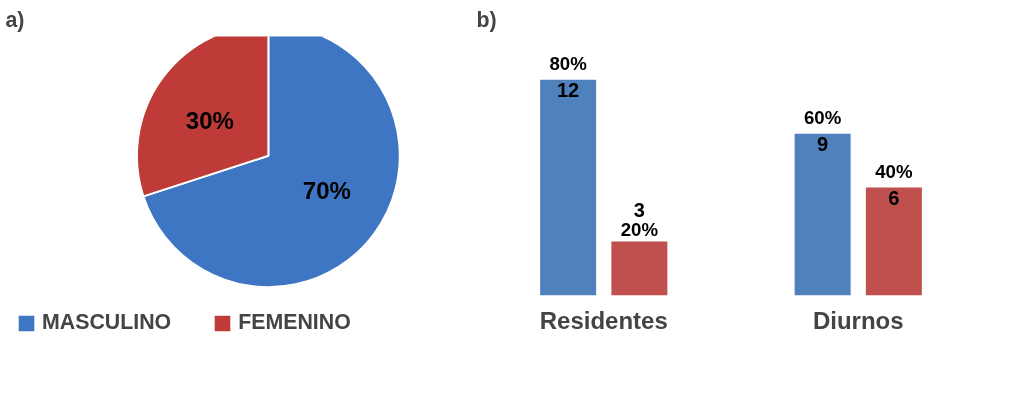 The height and width of the screenshot is (403, 1009). What do you see at coordinates (209, 121) in the screenshot?
I see `data-label: 30%` at bounding box center [209, 121].